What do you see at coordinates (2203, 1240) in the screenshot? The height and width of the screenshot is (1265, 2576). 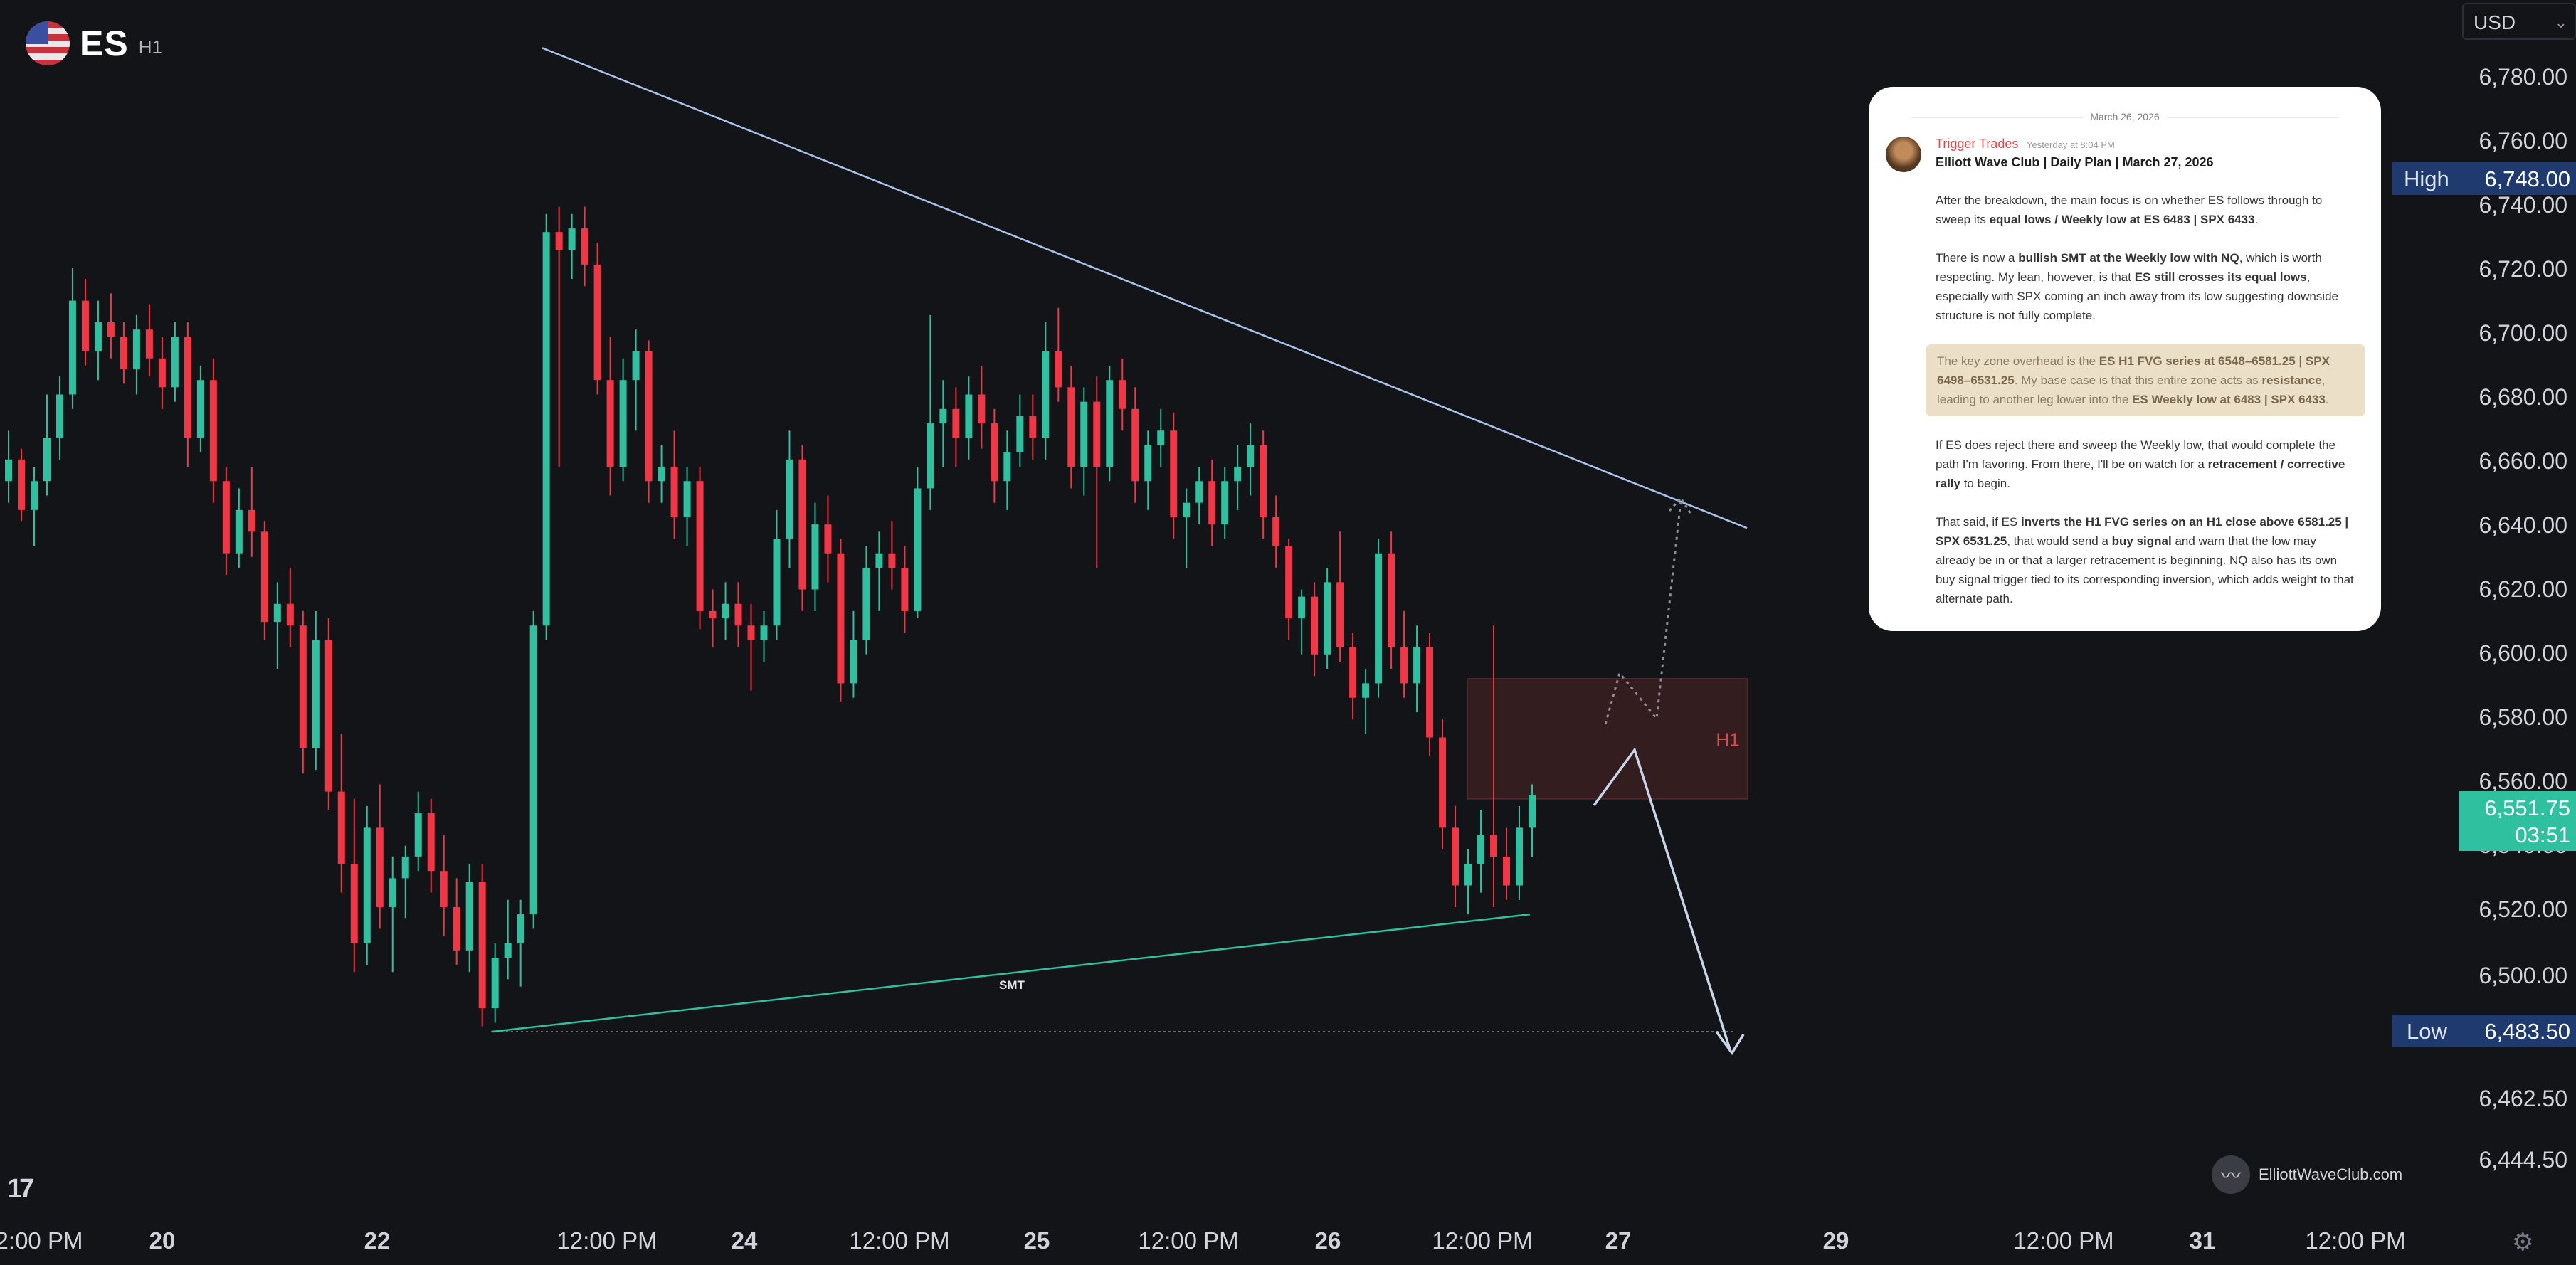 I see `x-tick-label: 31` at bounding box center [2203, 1240].